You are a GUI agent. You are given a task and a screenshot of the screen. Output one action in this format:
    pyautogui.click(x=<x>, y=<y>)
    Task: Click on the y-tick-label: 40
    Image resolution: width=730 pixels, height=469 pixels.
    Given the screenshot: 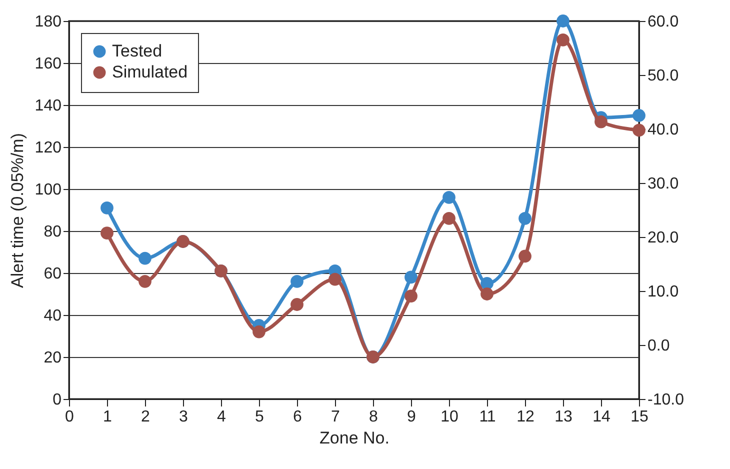 What is the action you would take?
    pyautogui.click(x=53, y=316)
    